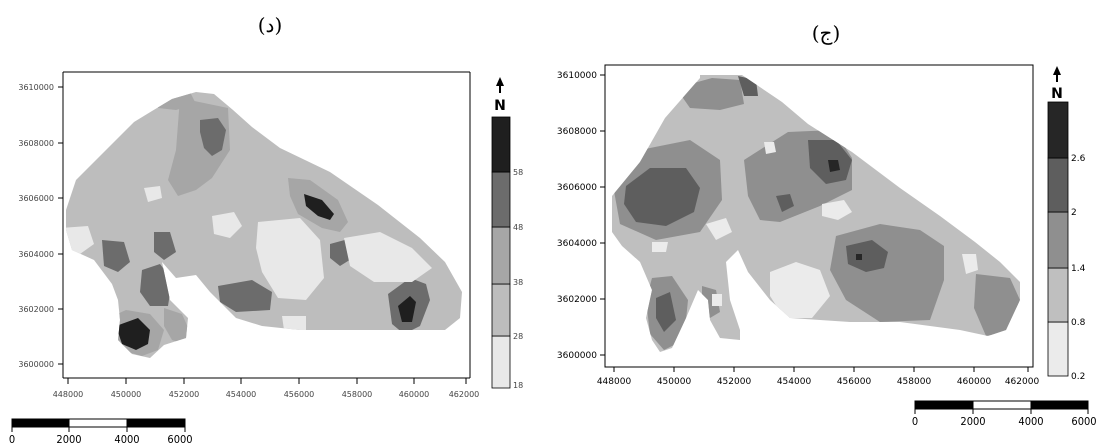 This screenshot has height=445, width=1100. Describe the element at coordinates (299, 394) in the screenshot. I see `x-tick-left-4: 456000` at that location.